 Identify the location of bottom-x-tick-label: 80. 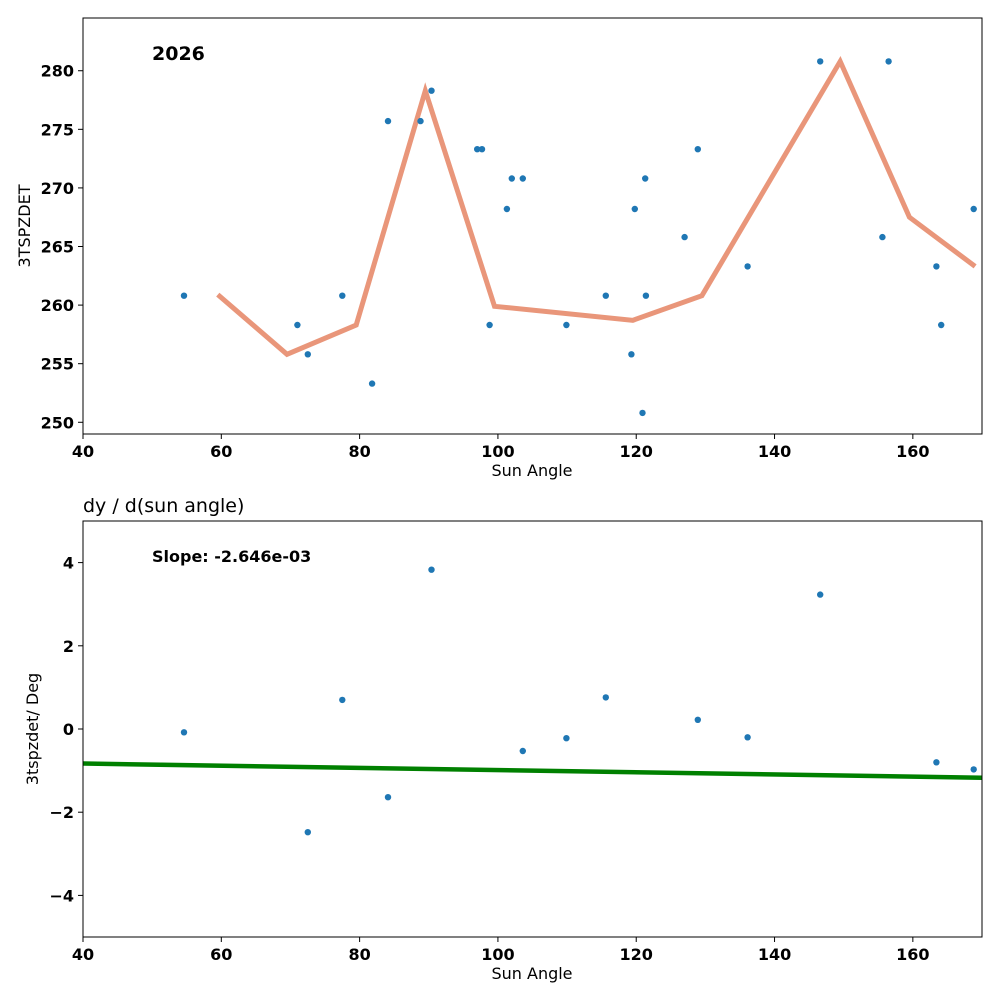
(359, 954).